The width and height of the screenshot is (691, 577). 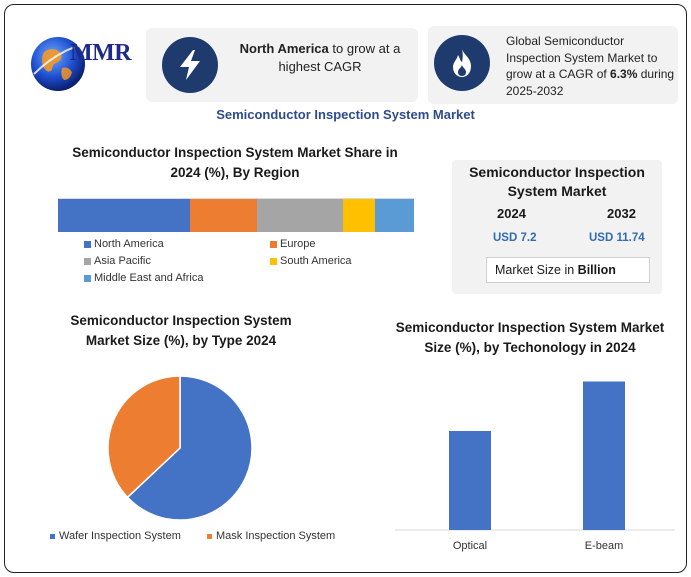 I want to click on main-title: Semiconductor Inspection System Market, so click(x=345, y=114).